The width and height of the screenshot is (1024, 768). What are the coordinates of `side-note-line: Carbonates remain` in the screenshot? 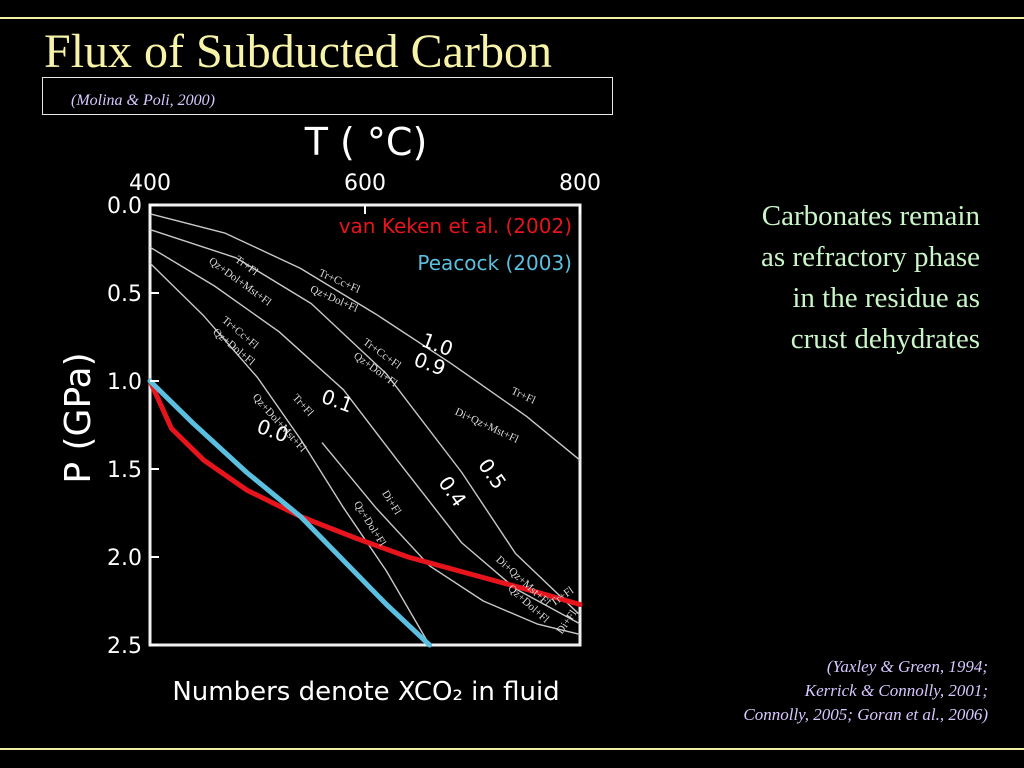 It's located at (870, 216).